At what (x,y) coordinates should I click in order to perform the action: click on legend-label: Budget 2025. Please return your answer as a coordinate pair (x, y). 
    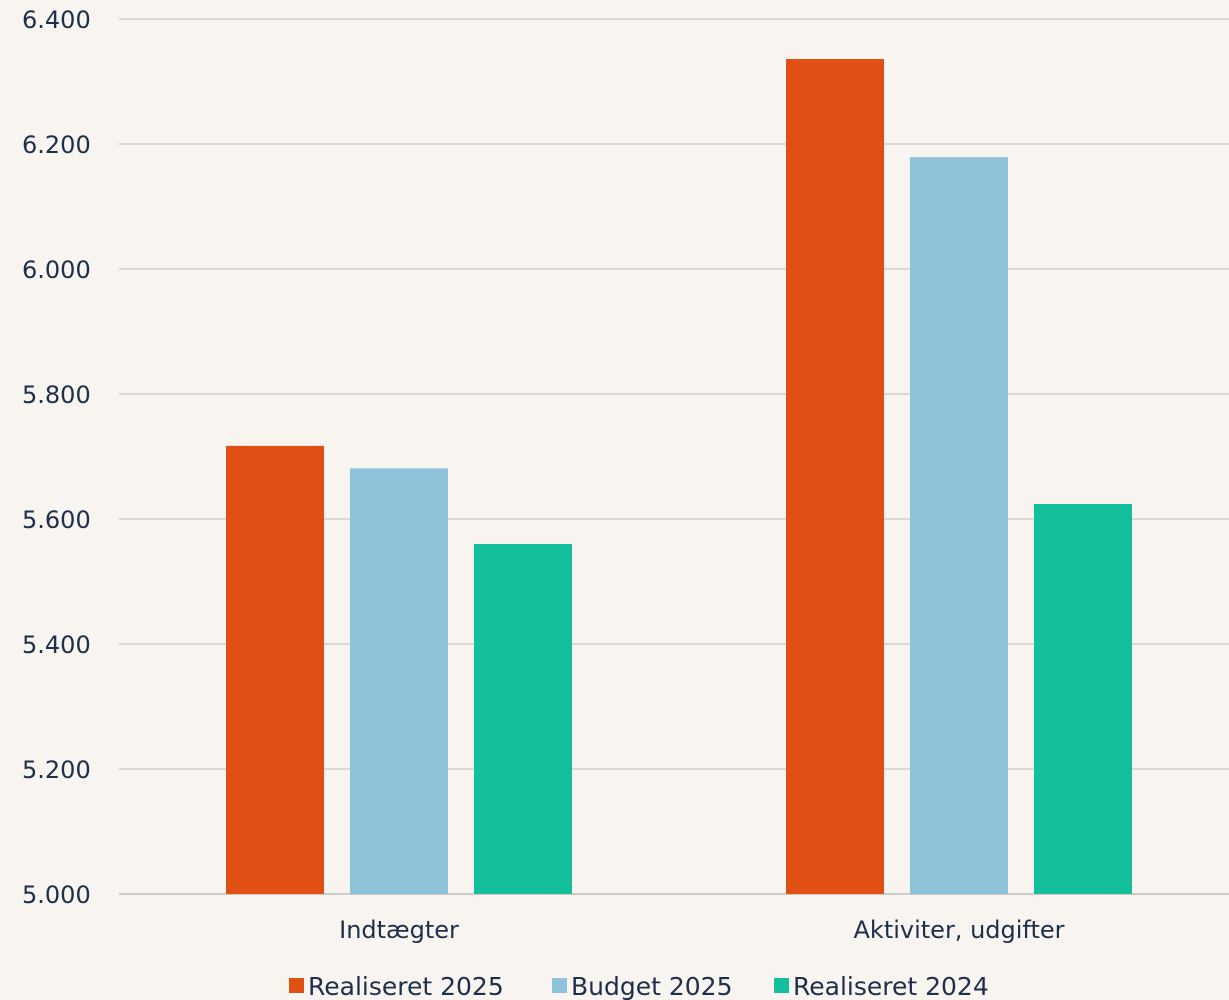
    Looking at the image, I should click on (652, 986).